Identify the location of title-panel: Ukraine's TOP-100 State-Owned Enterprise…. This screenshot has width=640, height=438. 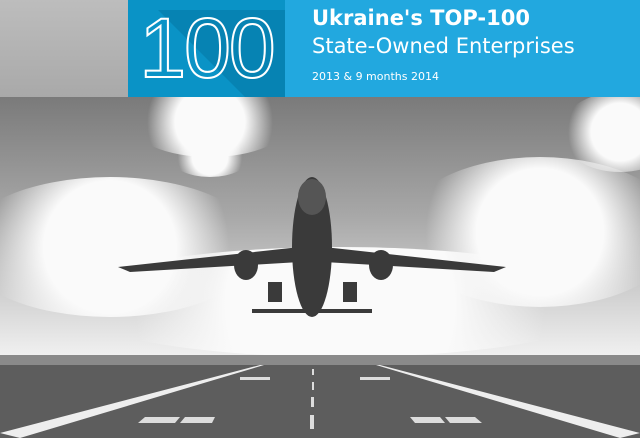
(462, 48).